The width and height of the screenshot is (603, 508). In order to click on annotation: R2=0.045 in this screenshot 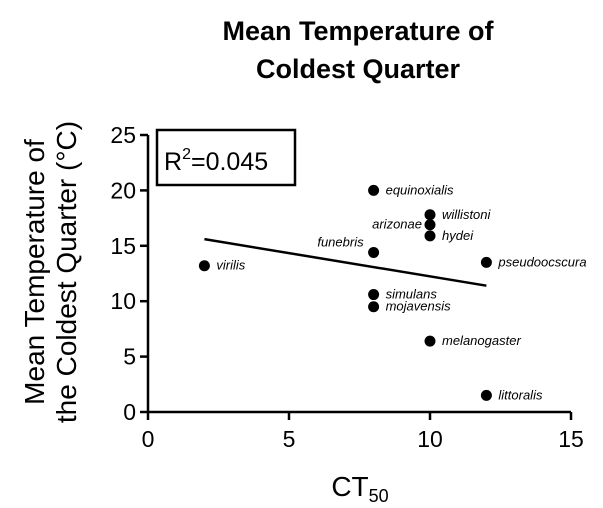, I will do `click(216, 161)`.